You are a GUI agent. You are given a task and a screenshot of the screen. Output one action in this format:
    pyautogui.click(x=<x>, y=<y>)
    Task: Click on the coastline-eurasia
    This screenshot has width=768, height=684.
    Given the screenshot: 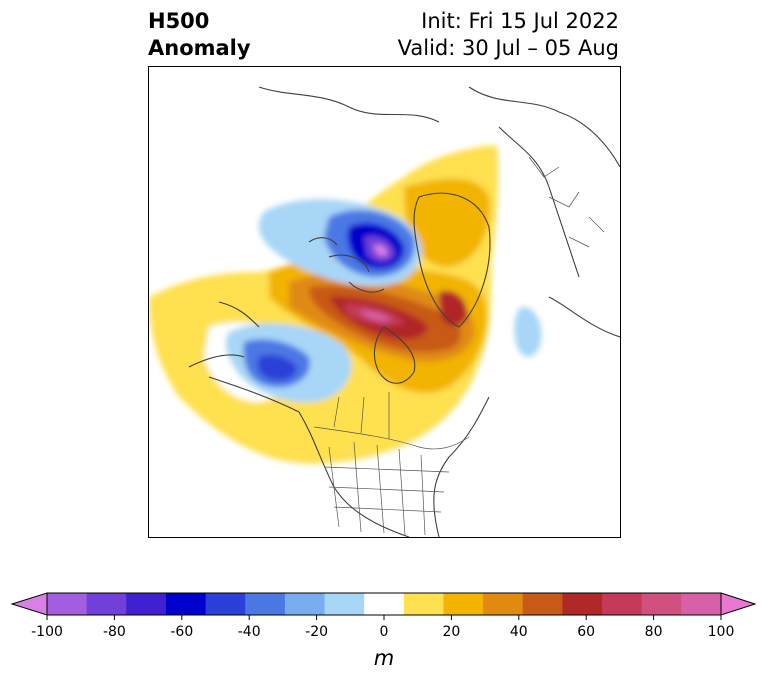 What is the action you would take?
    pyautogui.click(x=544, y=212)
    